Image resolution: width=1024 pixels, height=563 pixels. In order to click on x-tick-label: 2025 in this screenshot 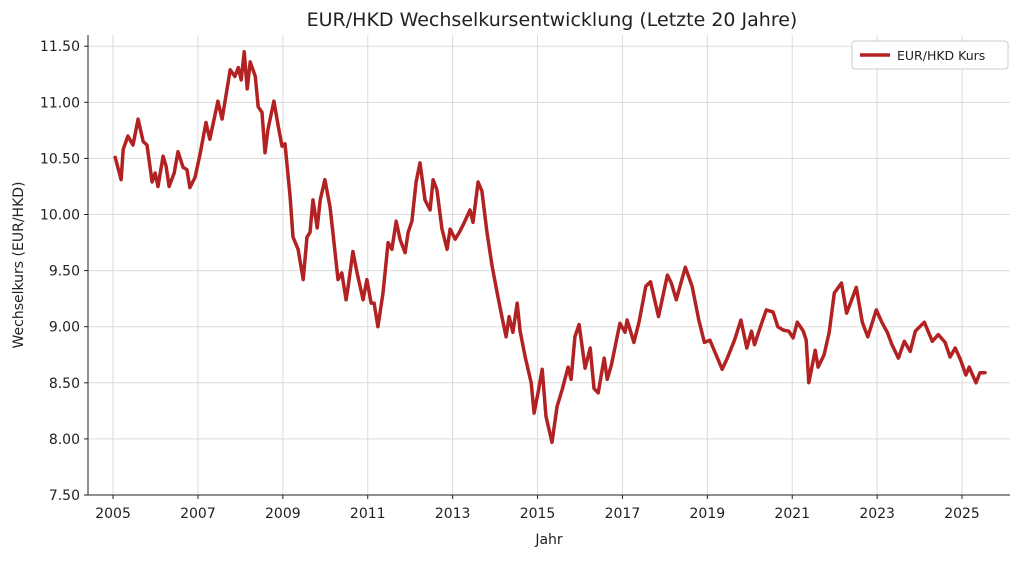, I will do `click(962, 514)`.